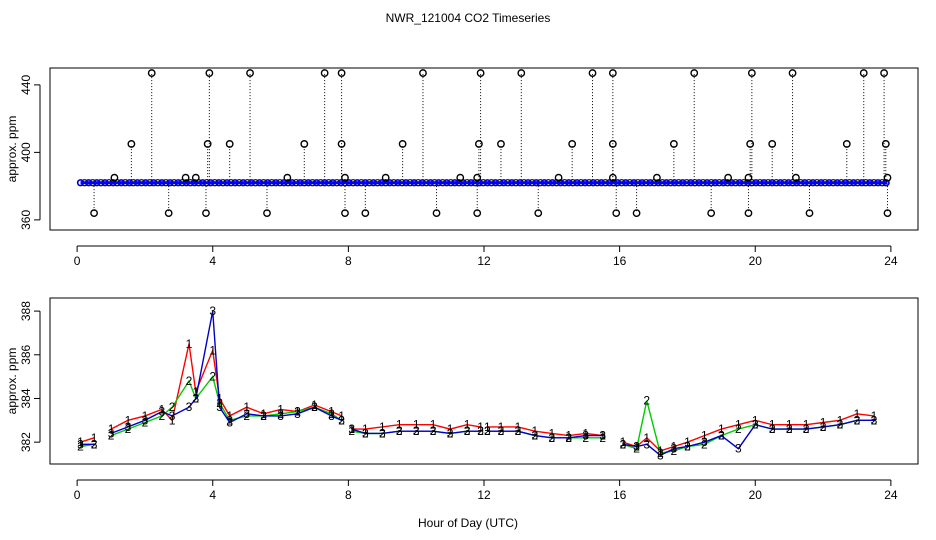  What do you see at coordinates (26, 85) in the screenshot?
I see `top-y-tick-label: 440` at bounding box center [26, 85].